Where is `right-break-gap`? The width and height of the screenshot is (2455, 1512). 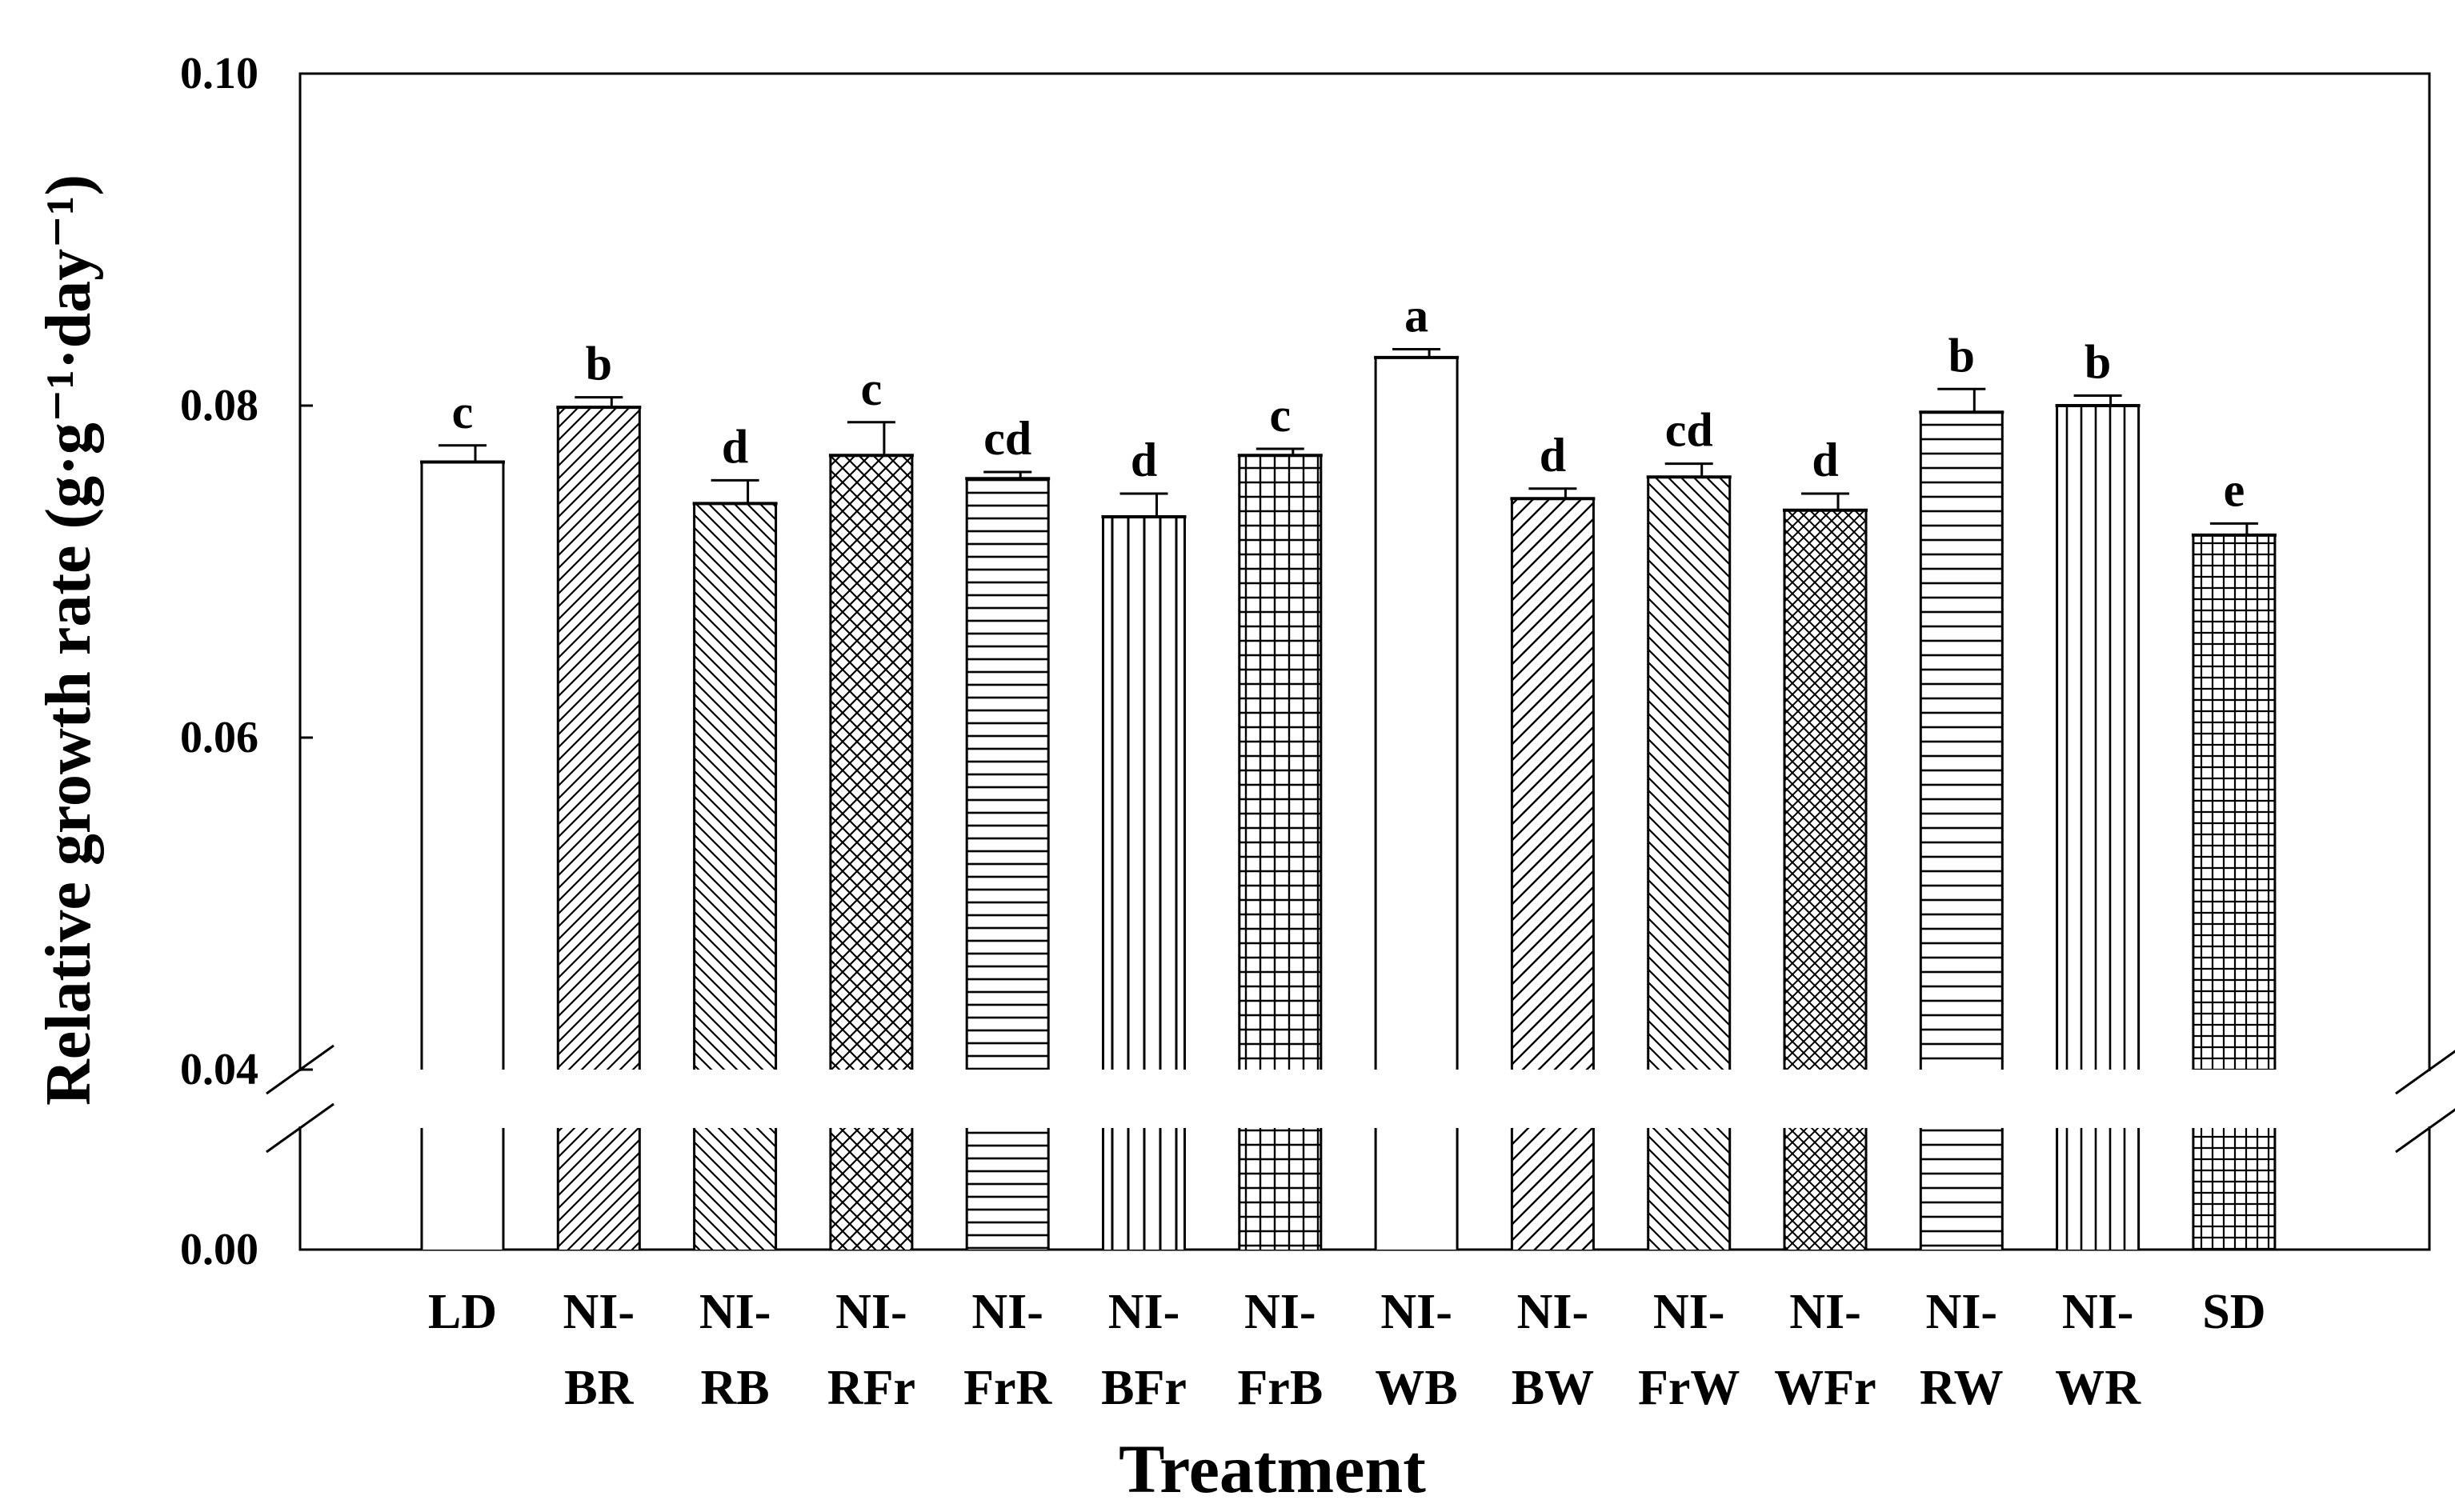 right-break-gap is located at coordinates (2430, 1098).